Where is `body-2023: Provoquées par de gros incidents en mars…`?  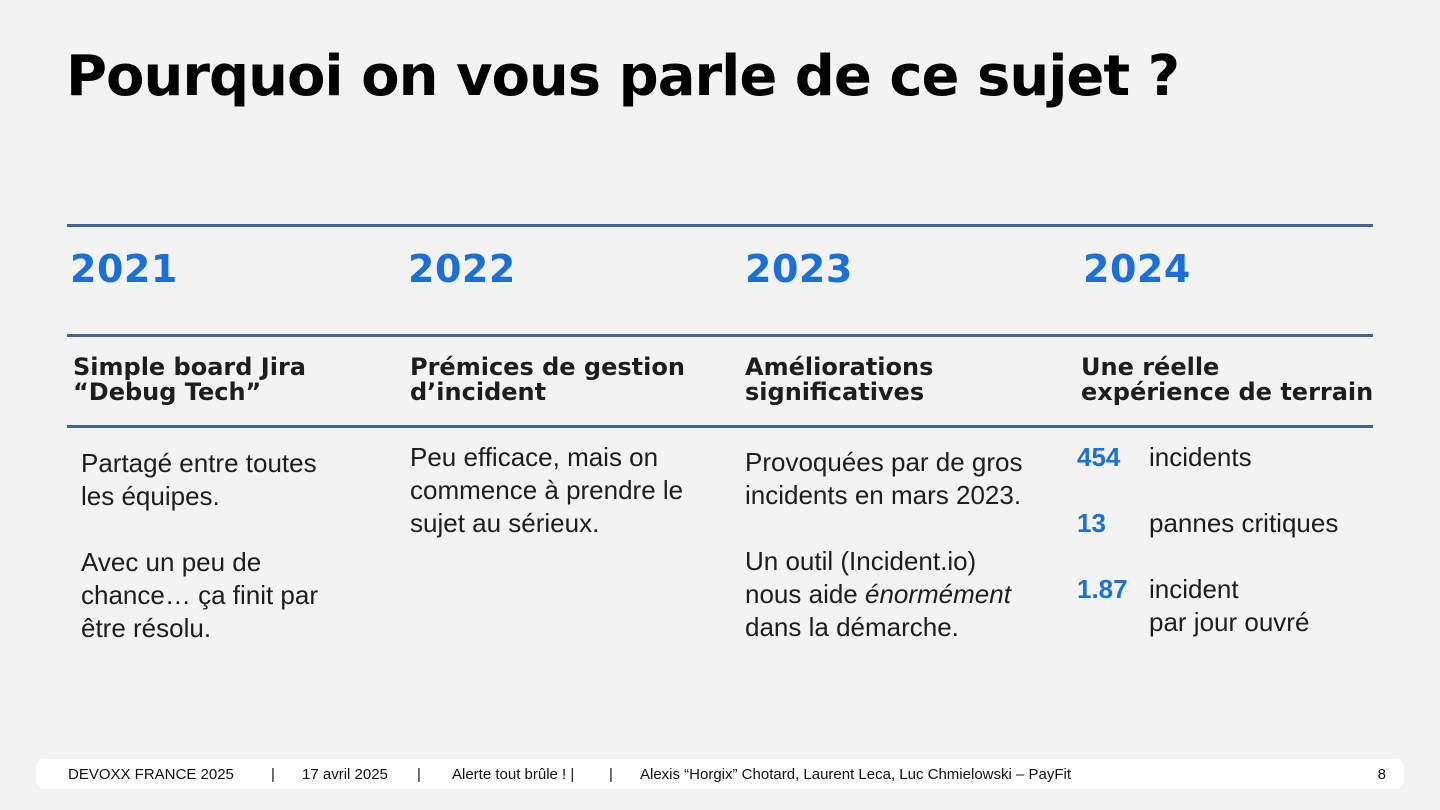 body-2023: Provoquées par de gros incidents en mars… is located at coordinates (884, 545).